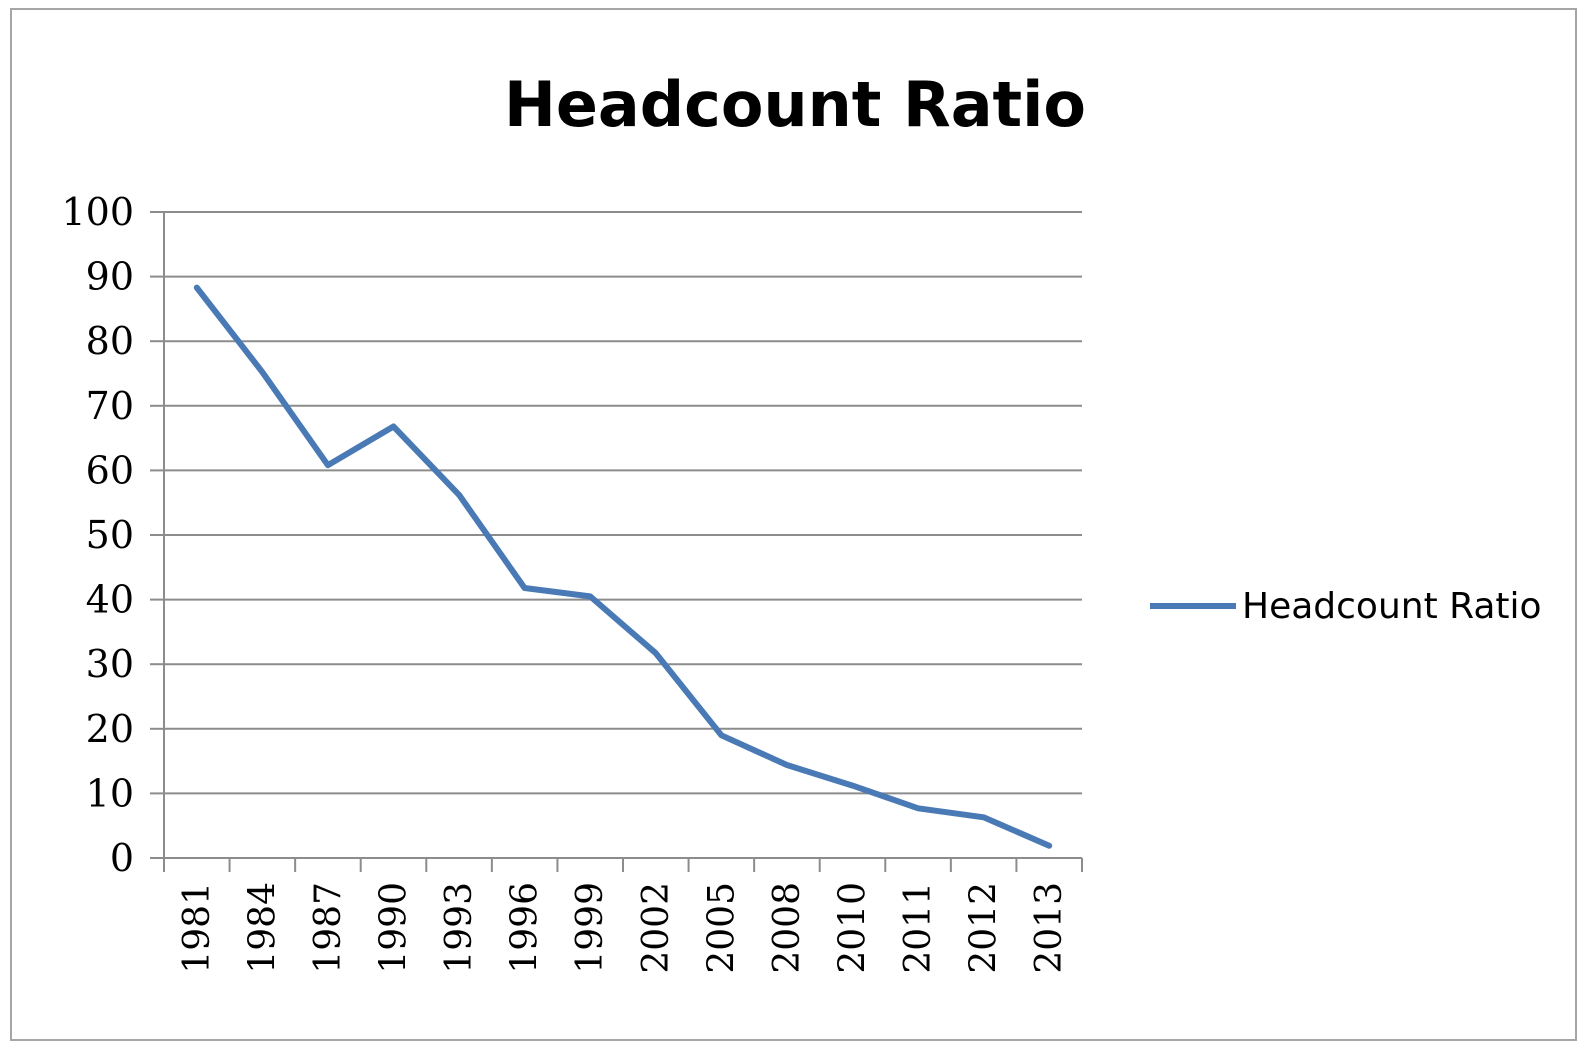  What do you see at coordinates (525, 928) in the screenshot?
I see `x-tick-label: 1996` at bounding box center [525, 928].